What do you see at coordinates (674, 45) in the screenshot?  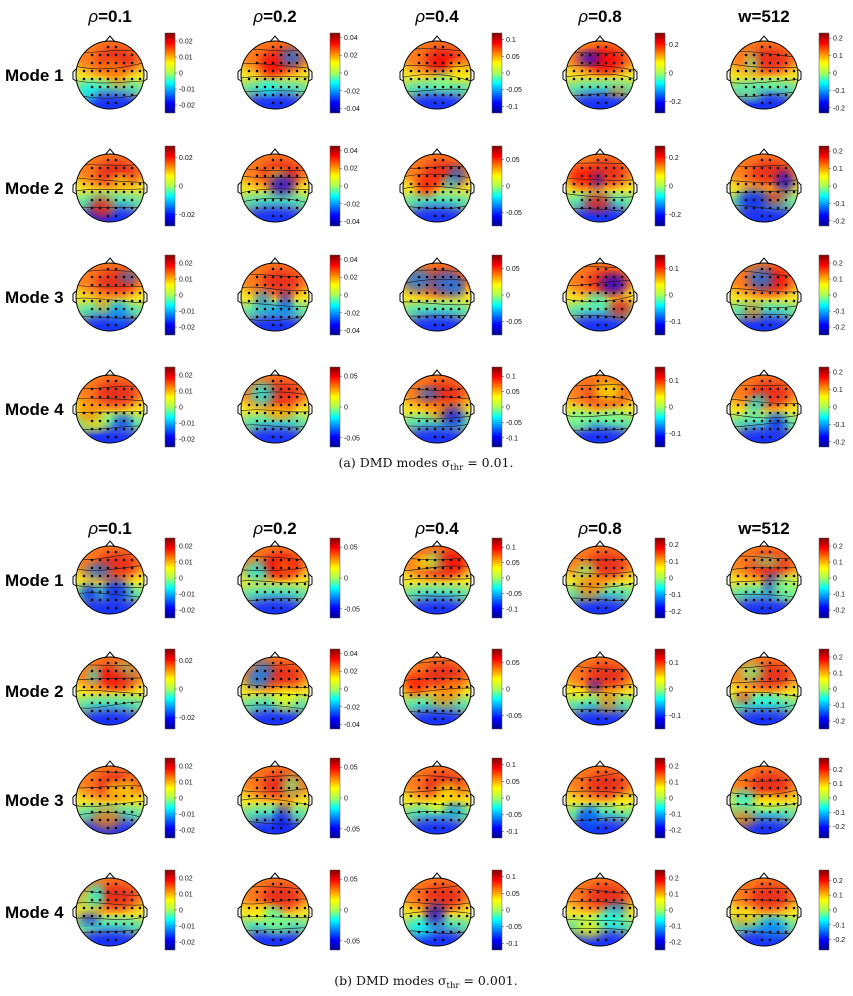 I see `colorbar-tick-label: 0.2` at bounding box center [674, 45].